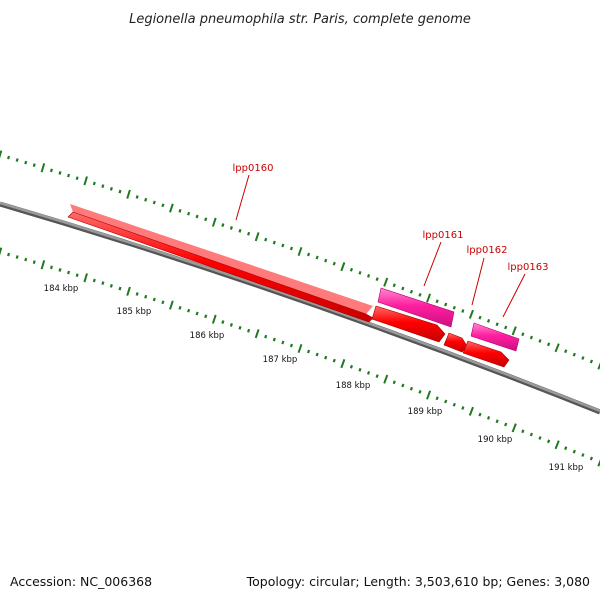  I want to click on scale-label-185: 185 kbp, so click(134, 312).